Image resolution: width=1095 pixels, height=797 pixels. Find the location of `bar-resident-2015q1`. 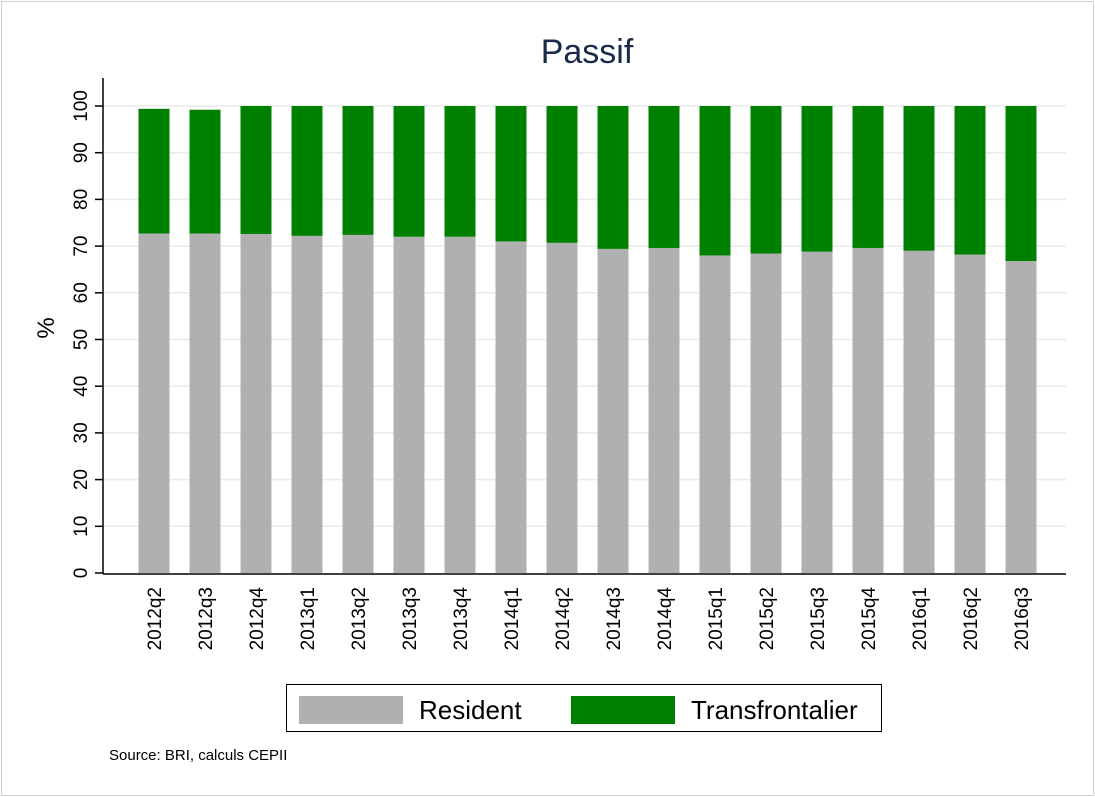

bar-resident-2015q1 is located at coordinates (715, 414).